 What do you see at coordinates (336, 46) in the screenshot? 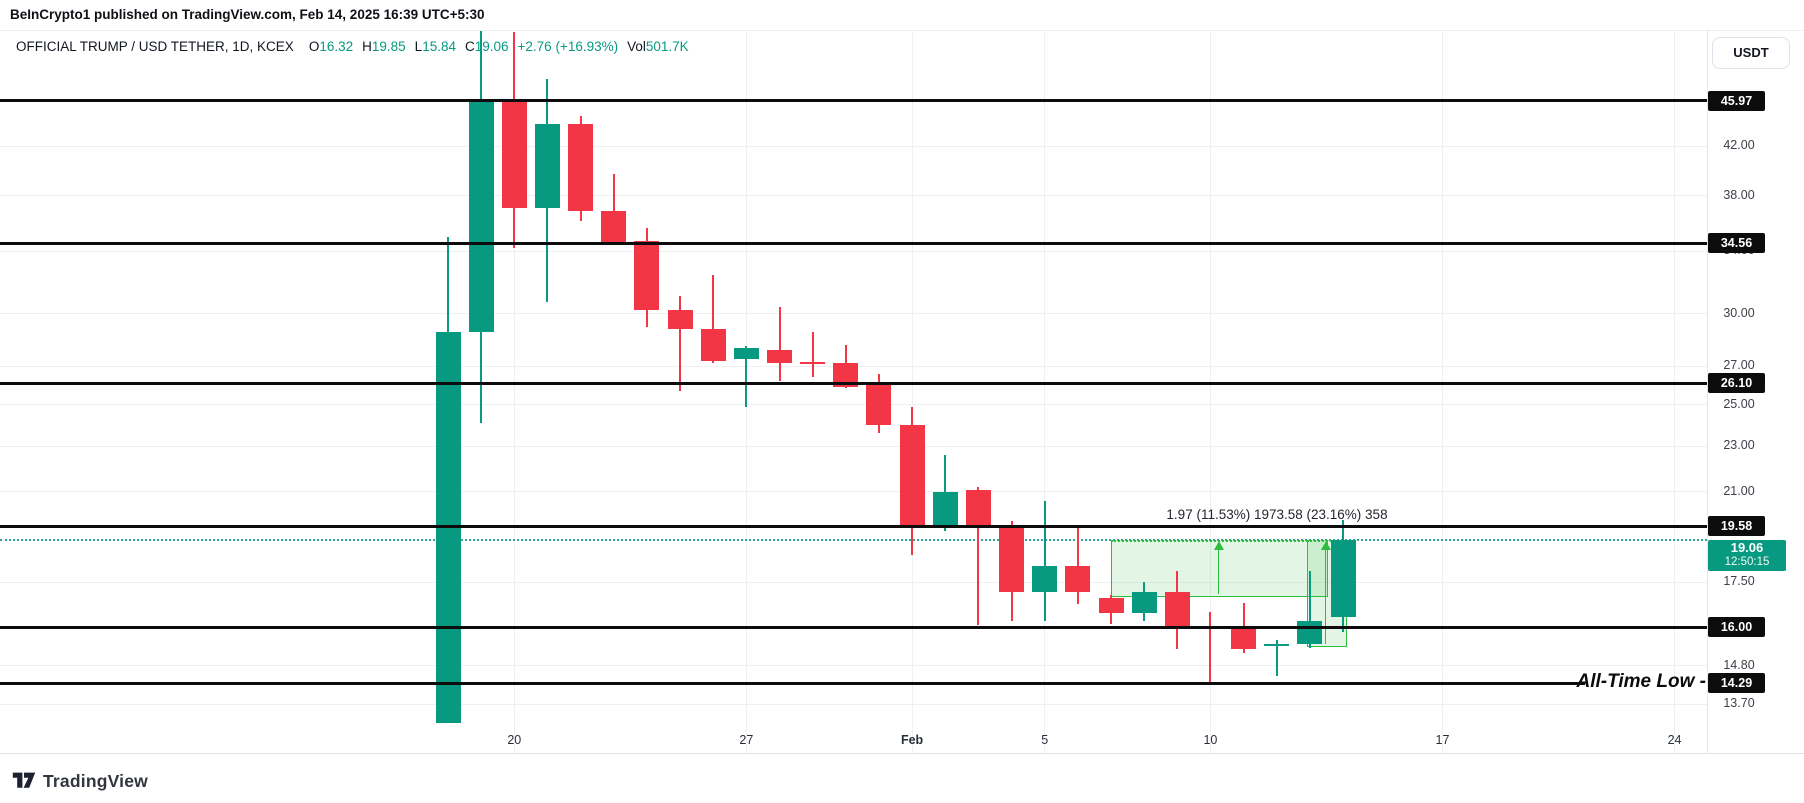
I see `ohlc-field-value: 16.32` at bounding box center [336, 46].